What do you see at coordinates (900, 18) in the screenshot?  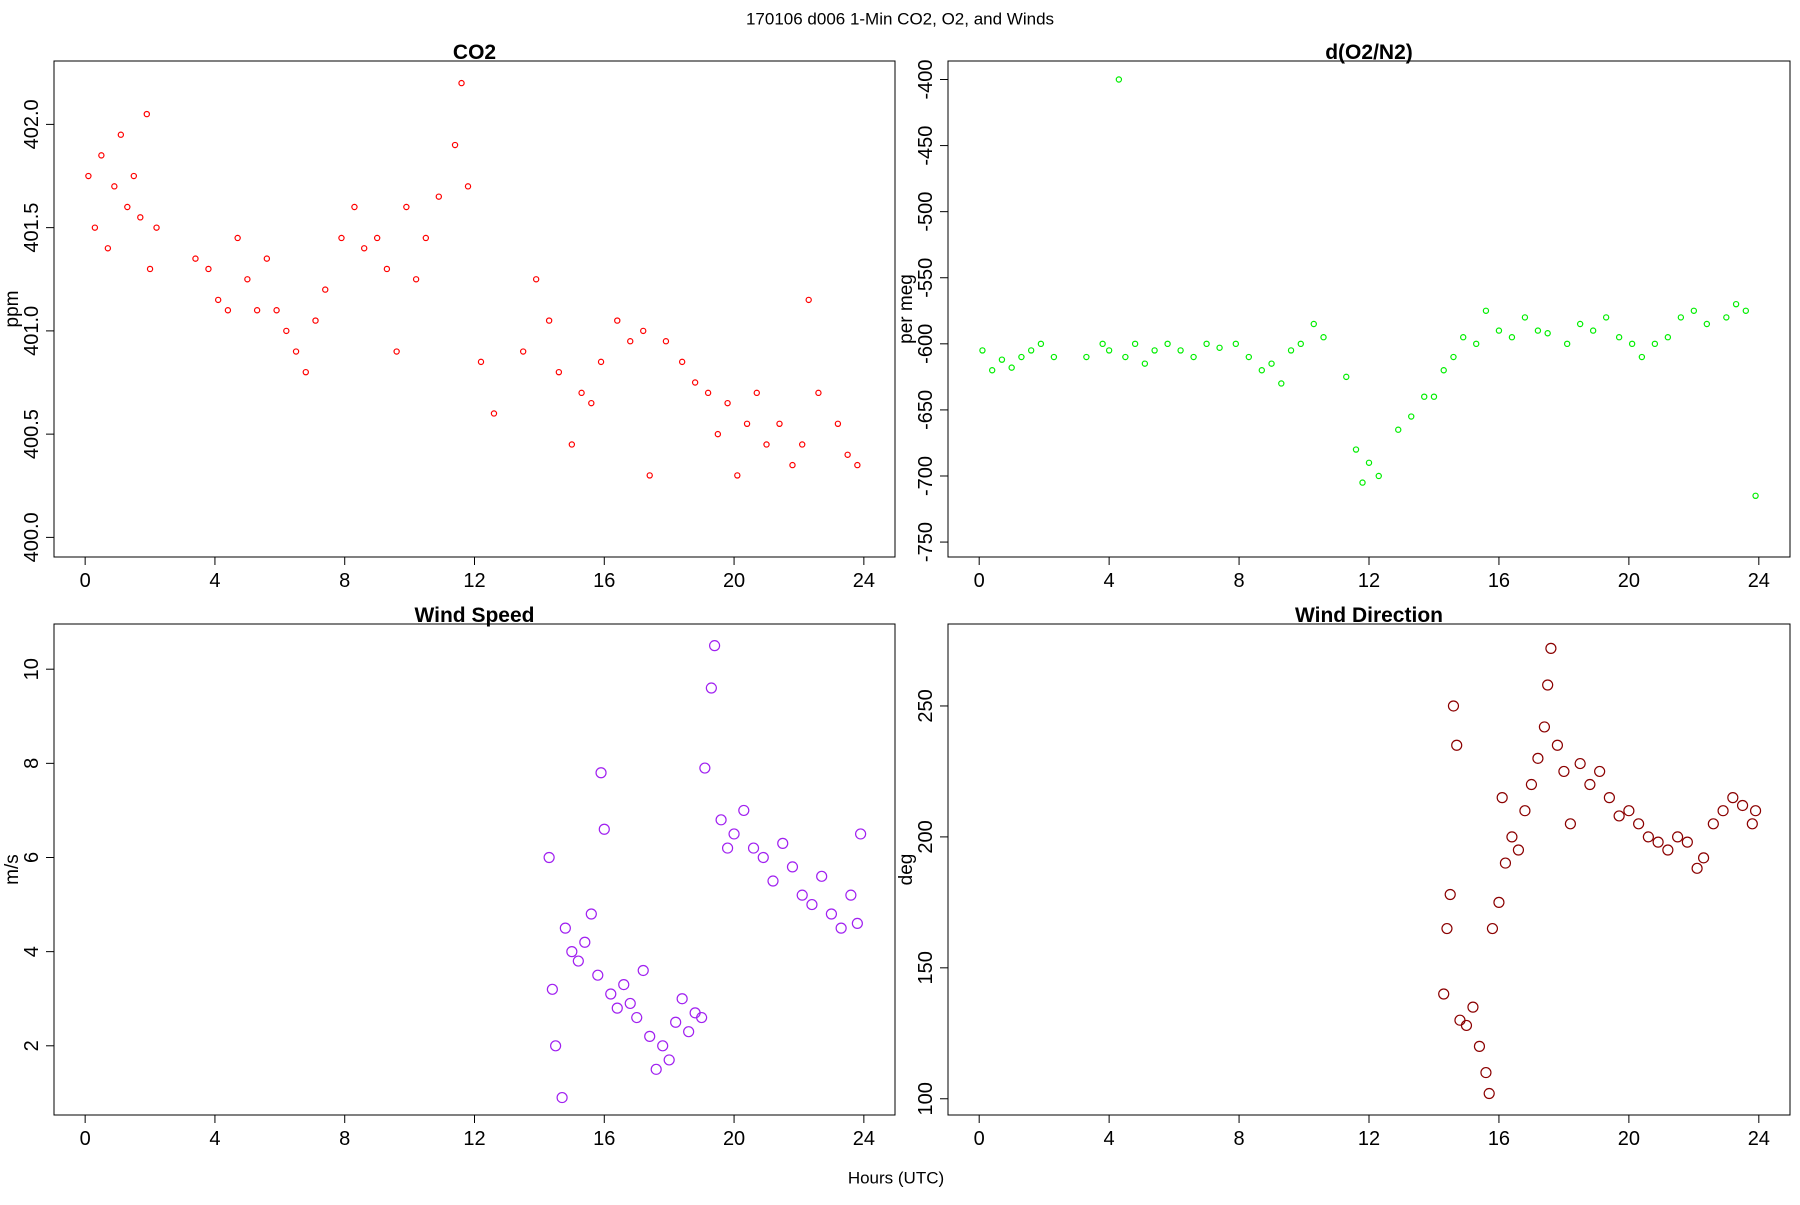 I see `chart-title: 170106 d006 1-Min CO2, O2, and Winds` at bounding box center [900, 18].